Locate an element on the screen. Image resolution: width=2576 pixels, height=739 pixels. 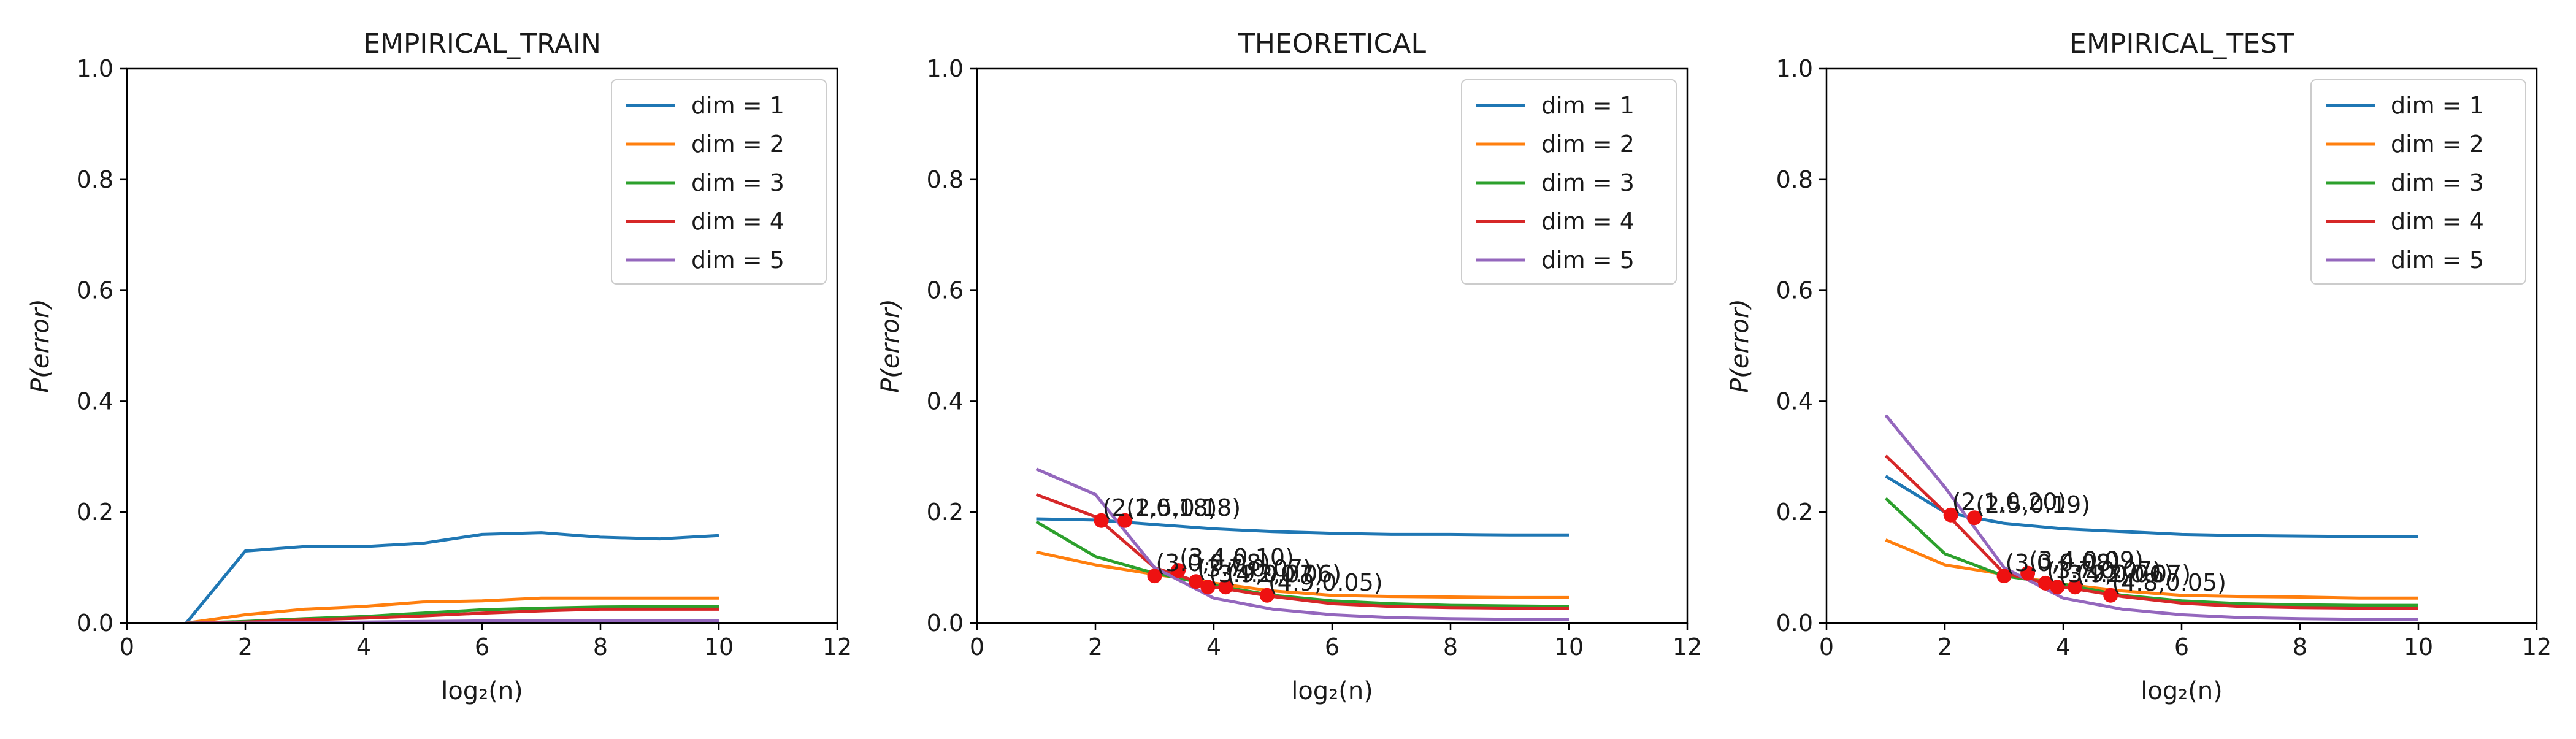
point-label: (2.5,0.18) is located at coordinates (1183, 508).